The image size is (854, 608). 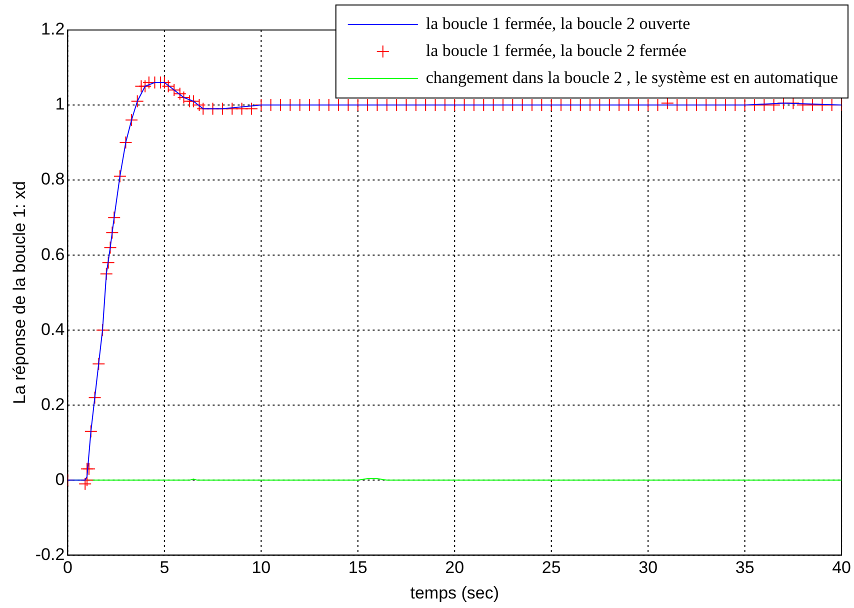 I want to click on x-tick-label: 40, so click(x=842, y=568).